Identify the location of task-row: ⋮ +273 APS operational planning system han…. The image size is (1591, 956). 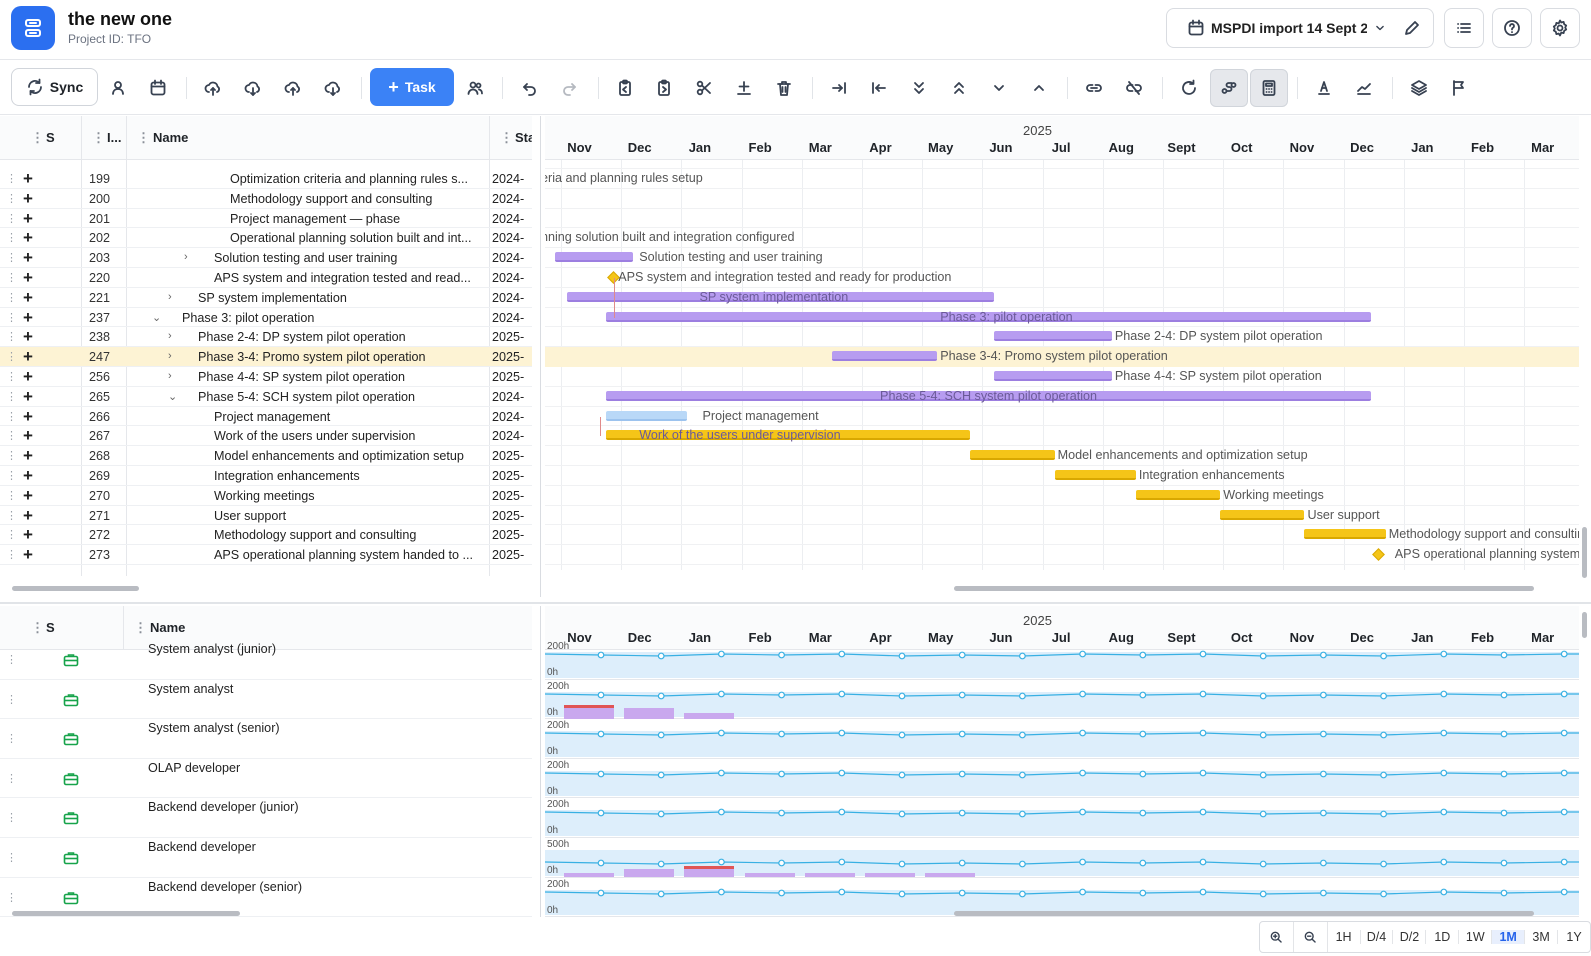
(266, 555).